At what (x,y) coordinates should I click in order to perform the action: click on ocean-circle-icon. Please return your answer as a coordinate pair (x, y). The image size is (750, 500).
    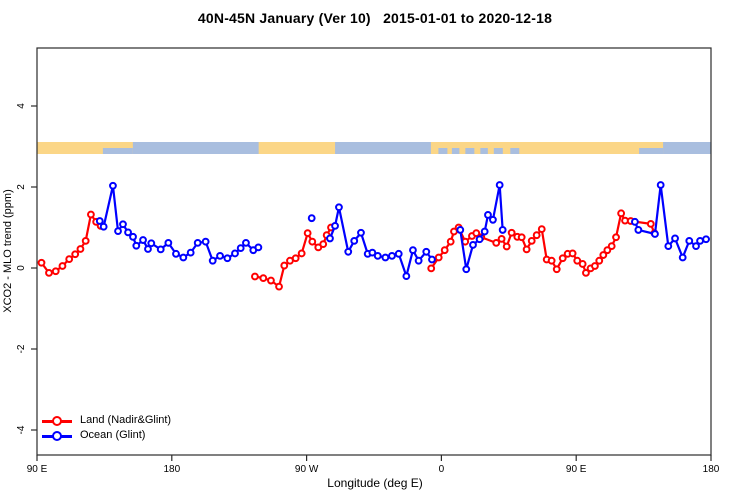
    Looking at the image, I should click on (57, 435).